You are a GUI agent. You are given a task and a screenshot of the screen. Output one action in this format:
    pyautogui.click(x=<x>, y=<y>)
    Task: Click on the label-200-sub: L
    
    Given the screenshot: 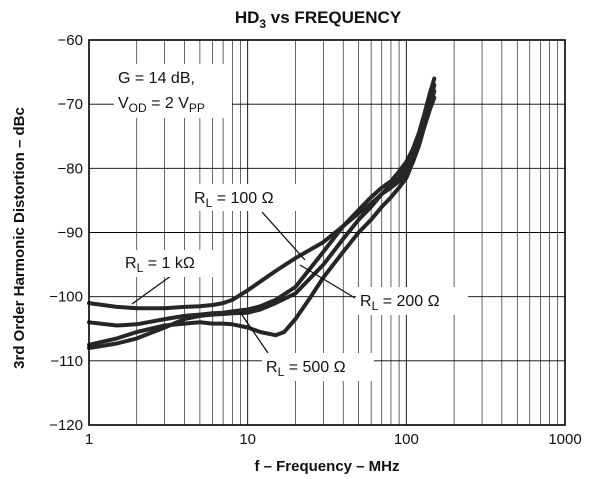 What is the action you would take?
    pyautogui.click(x=375, y=306)
    